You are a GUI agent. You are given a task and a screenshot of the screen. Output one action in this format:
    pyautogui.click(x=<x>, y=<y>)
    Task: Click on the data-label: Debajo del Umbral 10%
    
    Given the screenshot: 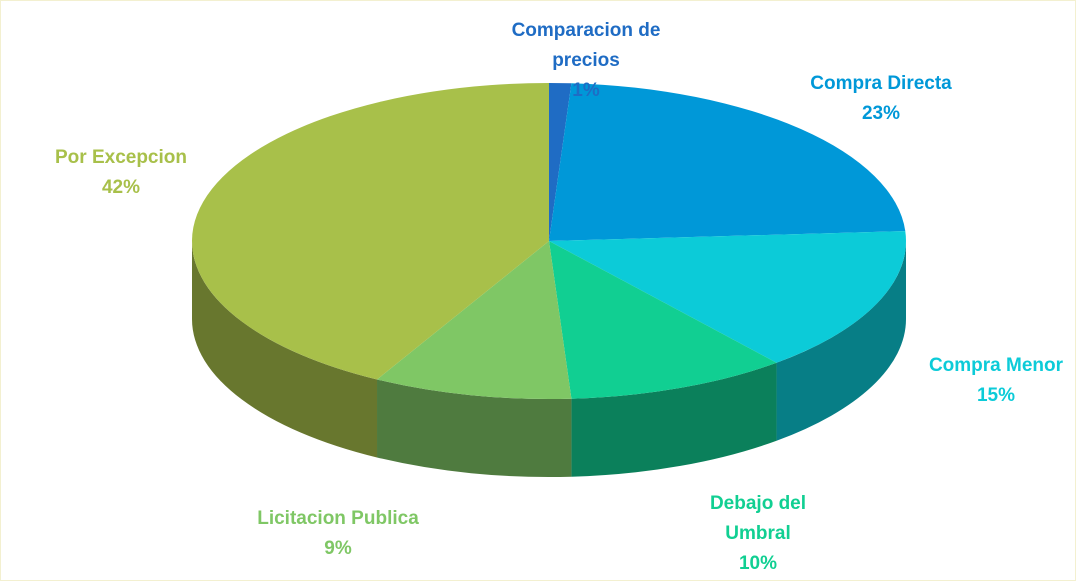 What is the action you would take?
    pyautogui.click(x=758, y=534)
    